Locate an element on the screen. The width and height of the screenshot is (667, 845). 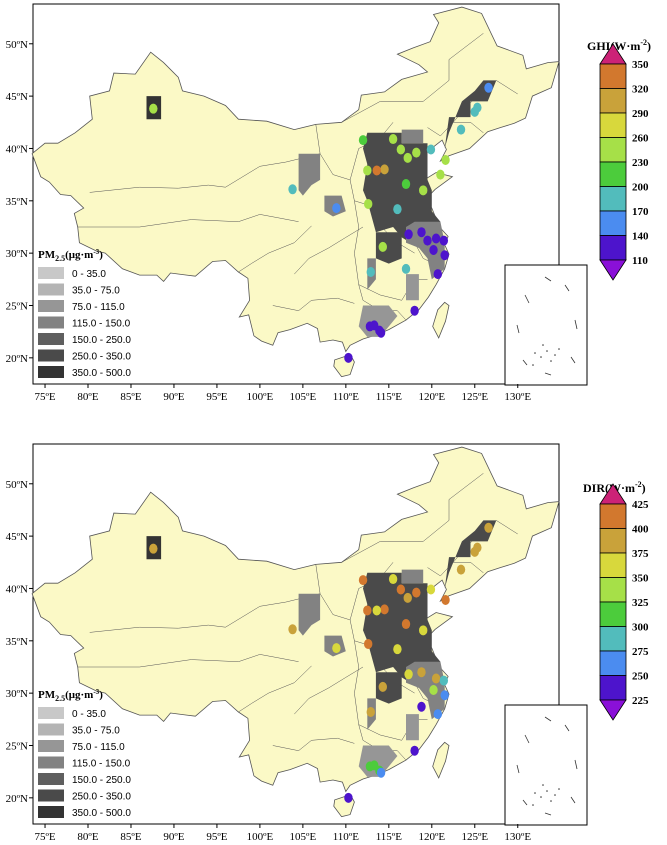
lon-tick-label: 85ºE is located at coordinates (130, 397).